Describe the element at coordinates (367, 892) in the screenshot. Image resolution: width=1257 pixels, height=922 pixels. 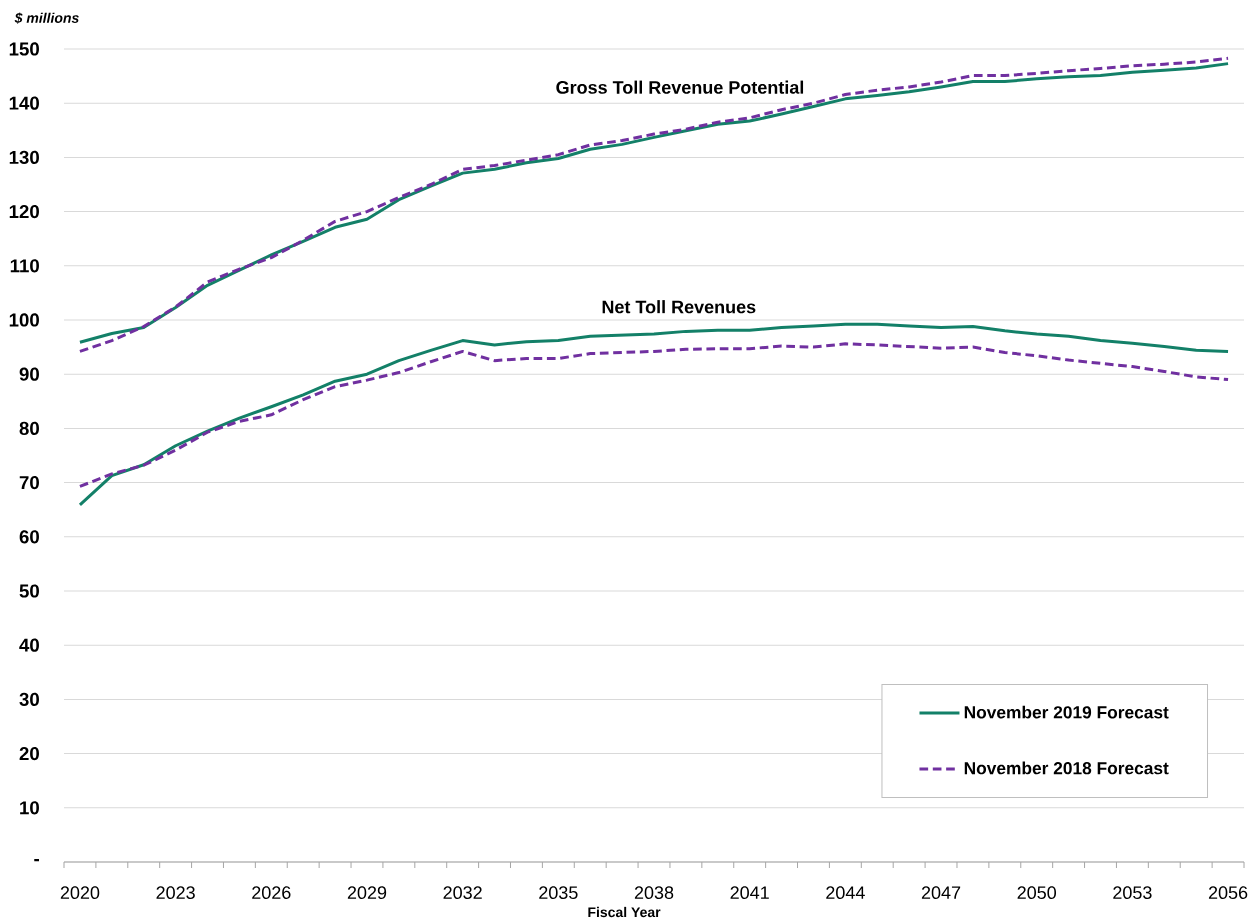
I see `x-tick-label: 2029` at that location.